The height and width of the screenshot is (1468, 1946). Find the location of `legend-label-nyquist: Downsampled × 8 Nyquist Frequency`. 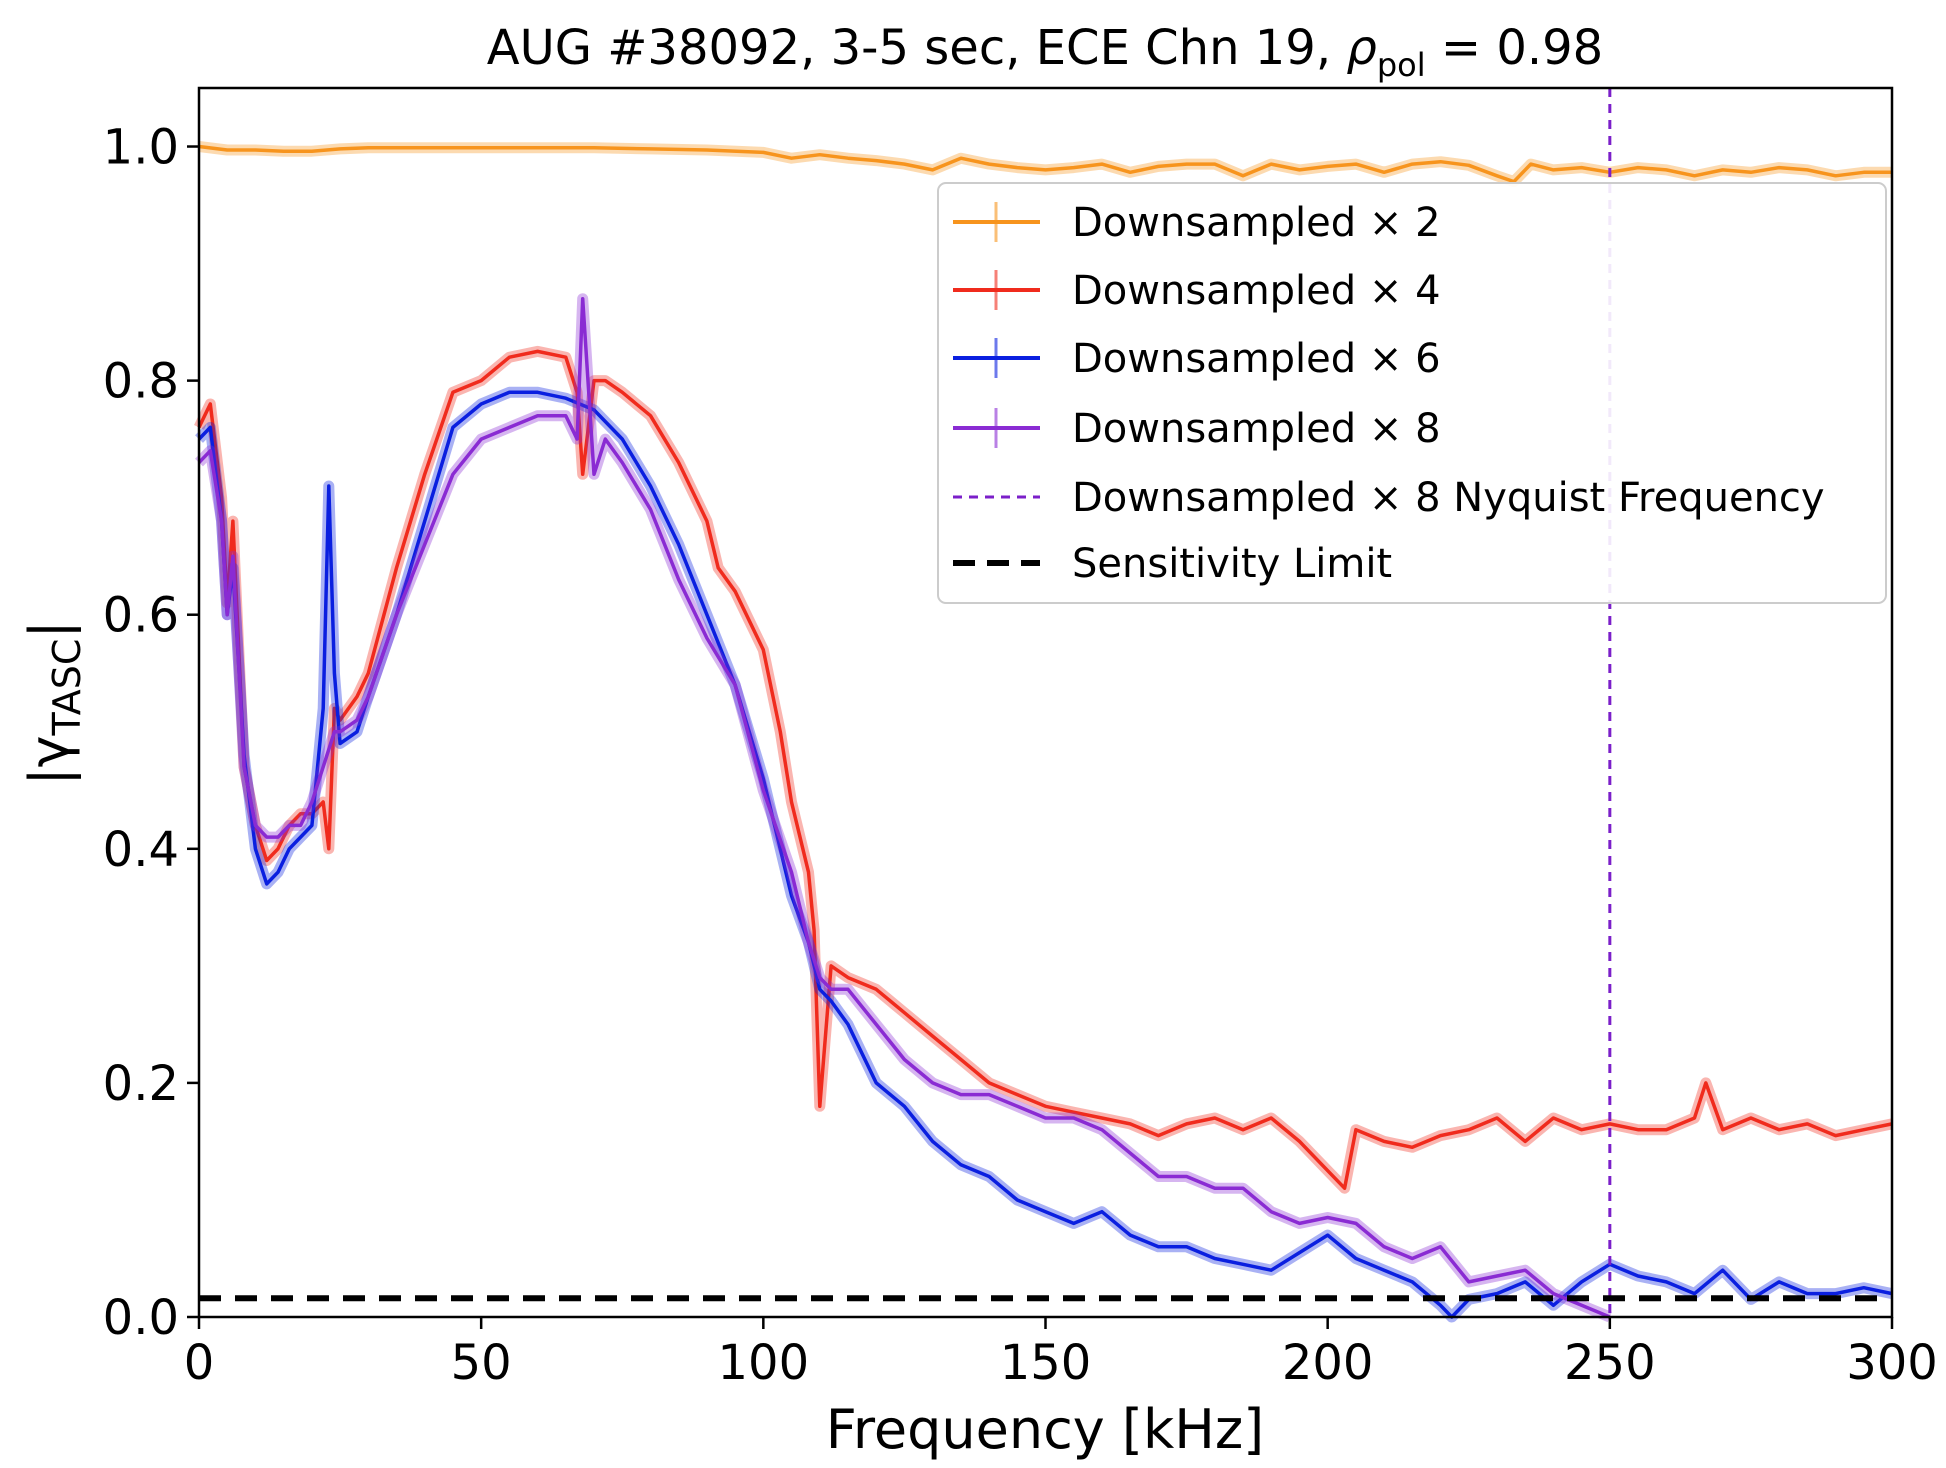

legend-label-nyquist: Downsampled × 8 Nyquist Frequency is located at coordinates (1448, 498).